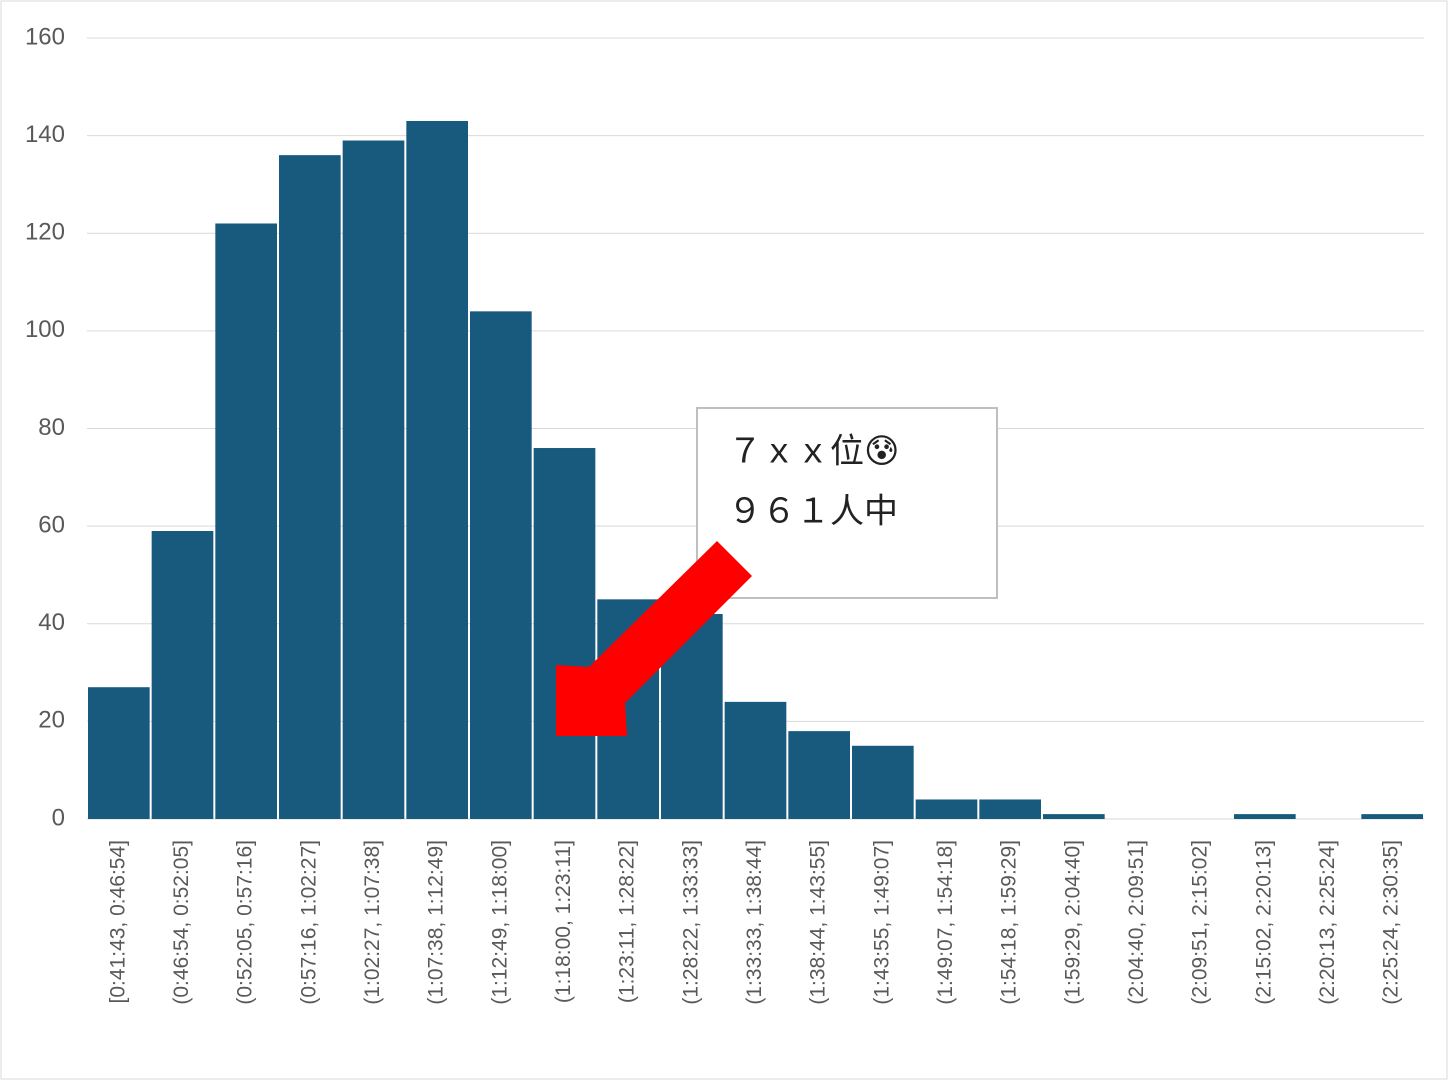 The image size is (1448, 1080). Describe the element at coordinates (627, 921) in the screenshot. I see `x-tick-label: (1:23:11, 1:28:22]` at that location.